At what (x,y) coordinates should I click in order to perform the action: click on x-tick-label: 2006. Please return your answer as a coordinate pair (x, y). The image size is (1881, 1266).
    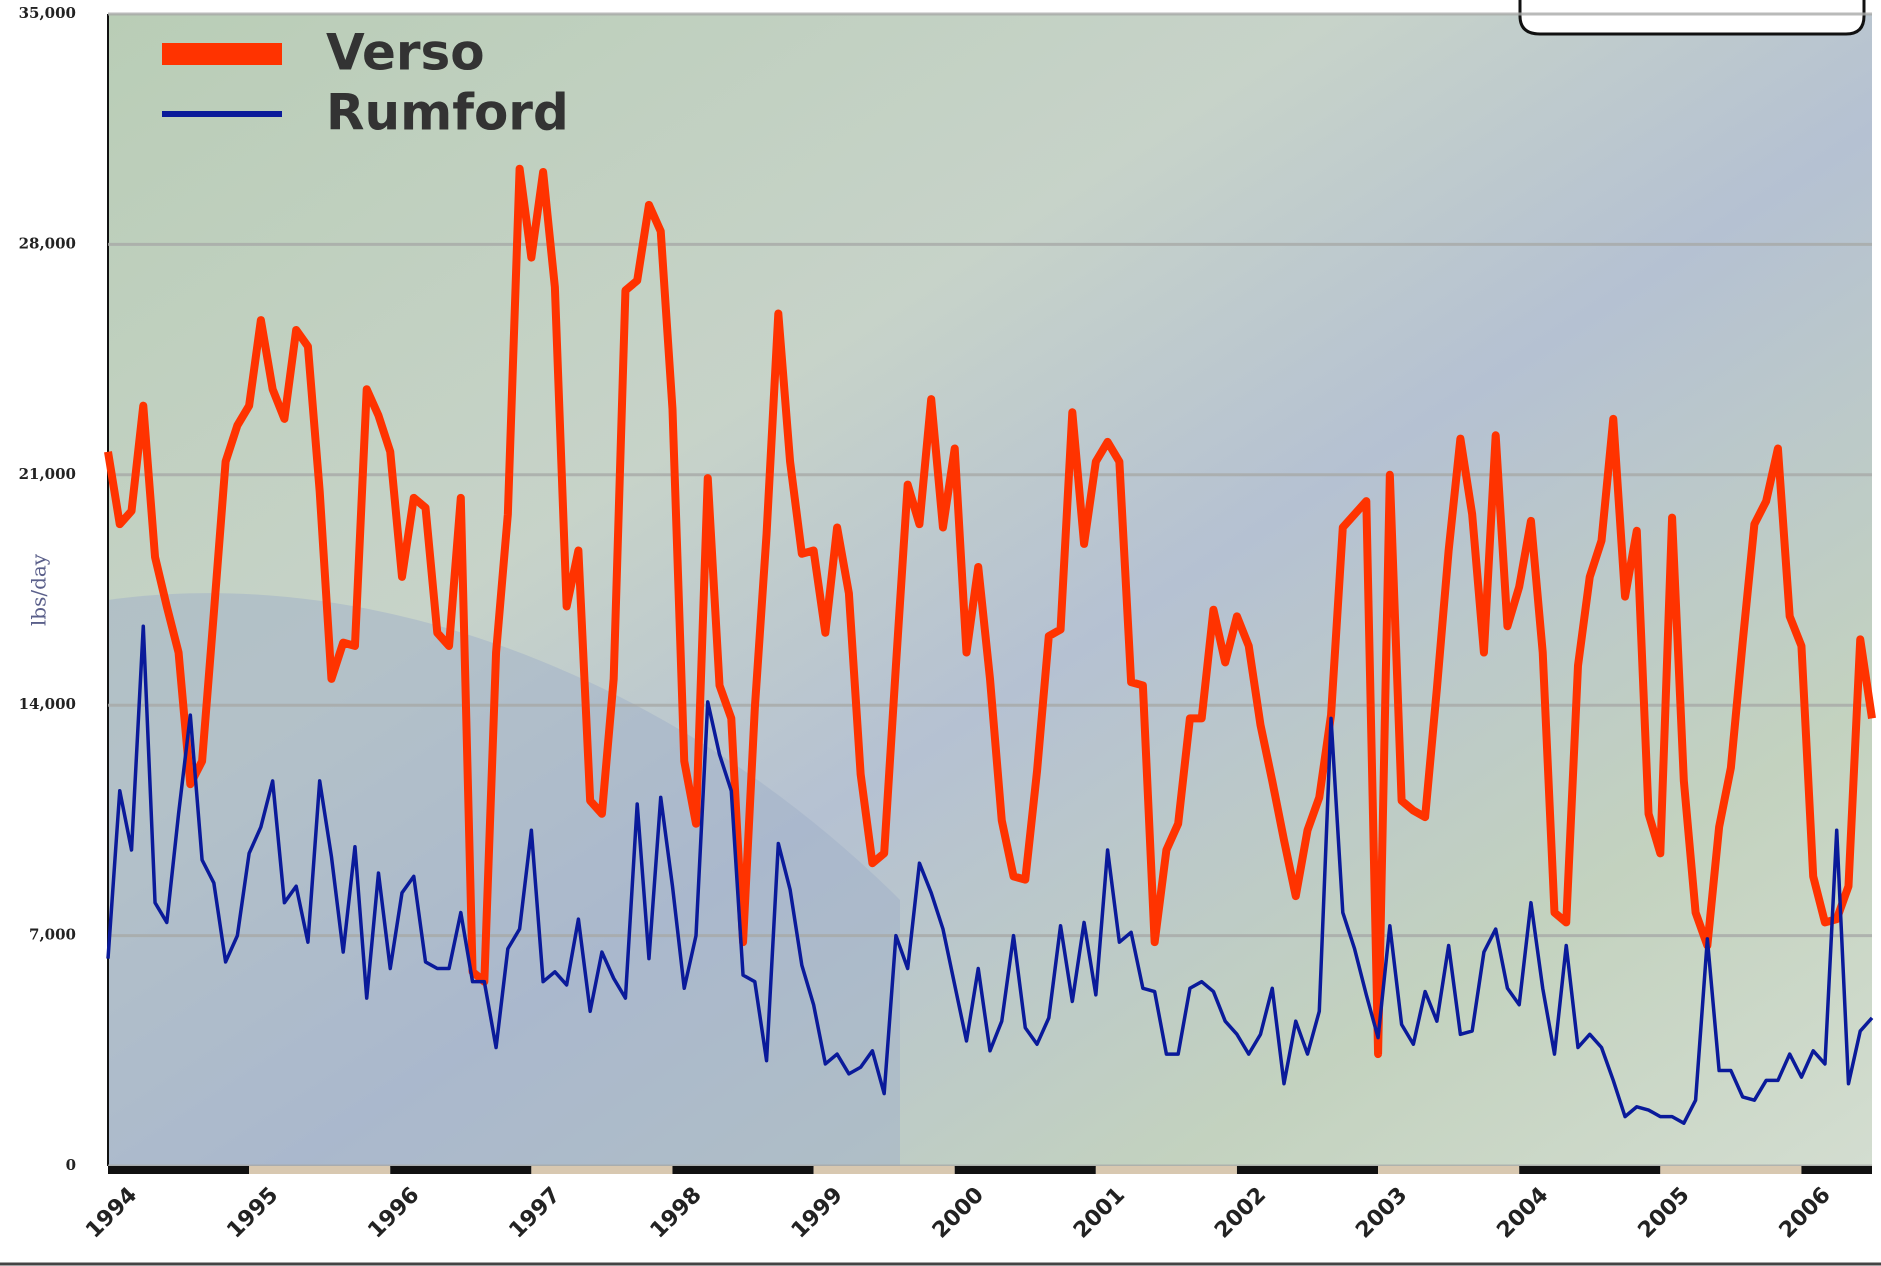
    Looking at the image, I should click on (1805, 1213).